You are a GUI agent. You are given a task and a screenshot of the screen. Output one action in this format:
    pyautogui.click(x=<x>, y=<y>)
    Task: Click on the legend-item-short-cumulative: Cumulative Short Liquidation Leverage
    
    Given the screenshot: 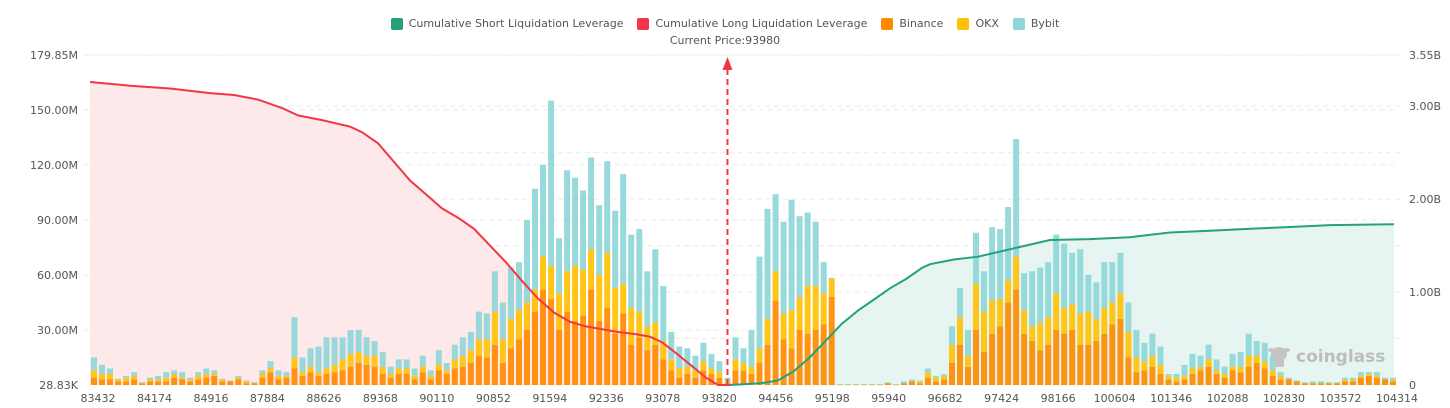 What is the action you would take?
    pyautogui.click(x=506, y=23)
    